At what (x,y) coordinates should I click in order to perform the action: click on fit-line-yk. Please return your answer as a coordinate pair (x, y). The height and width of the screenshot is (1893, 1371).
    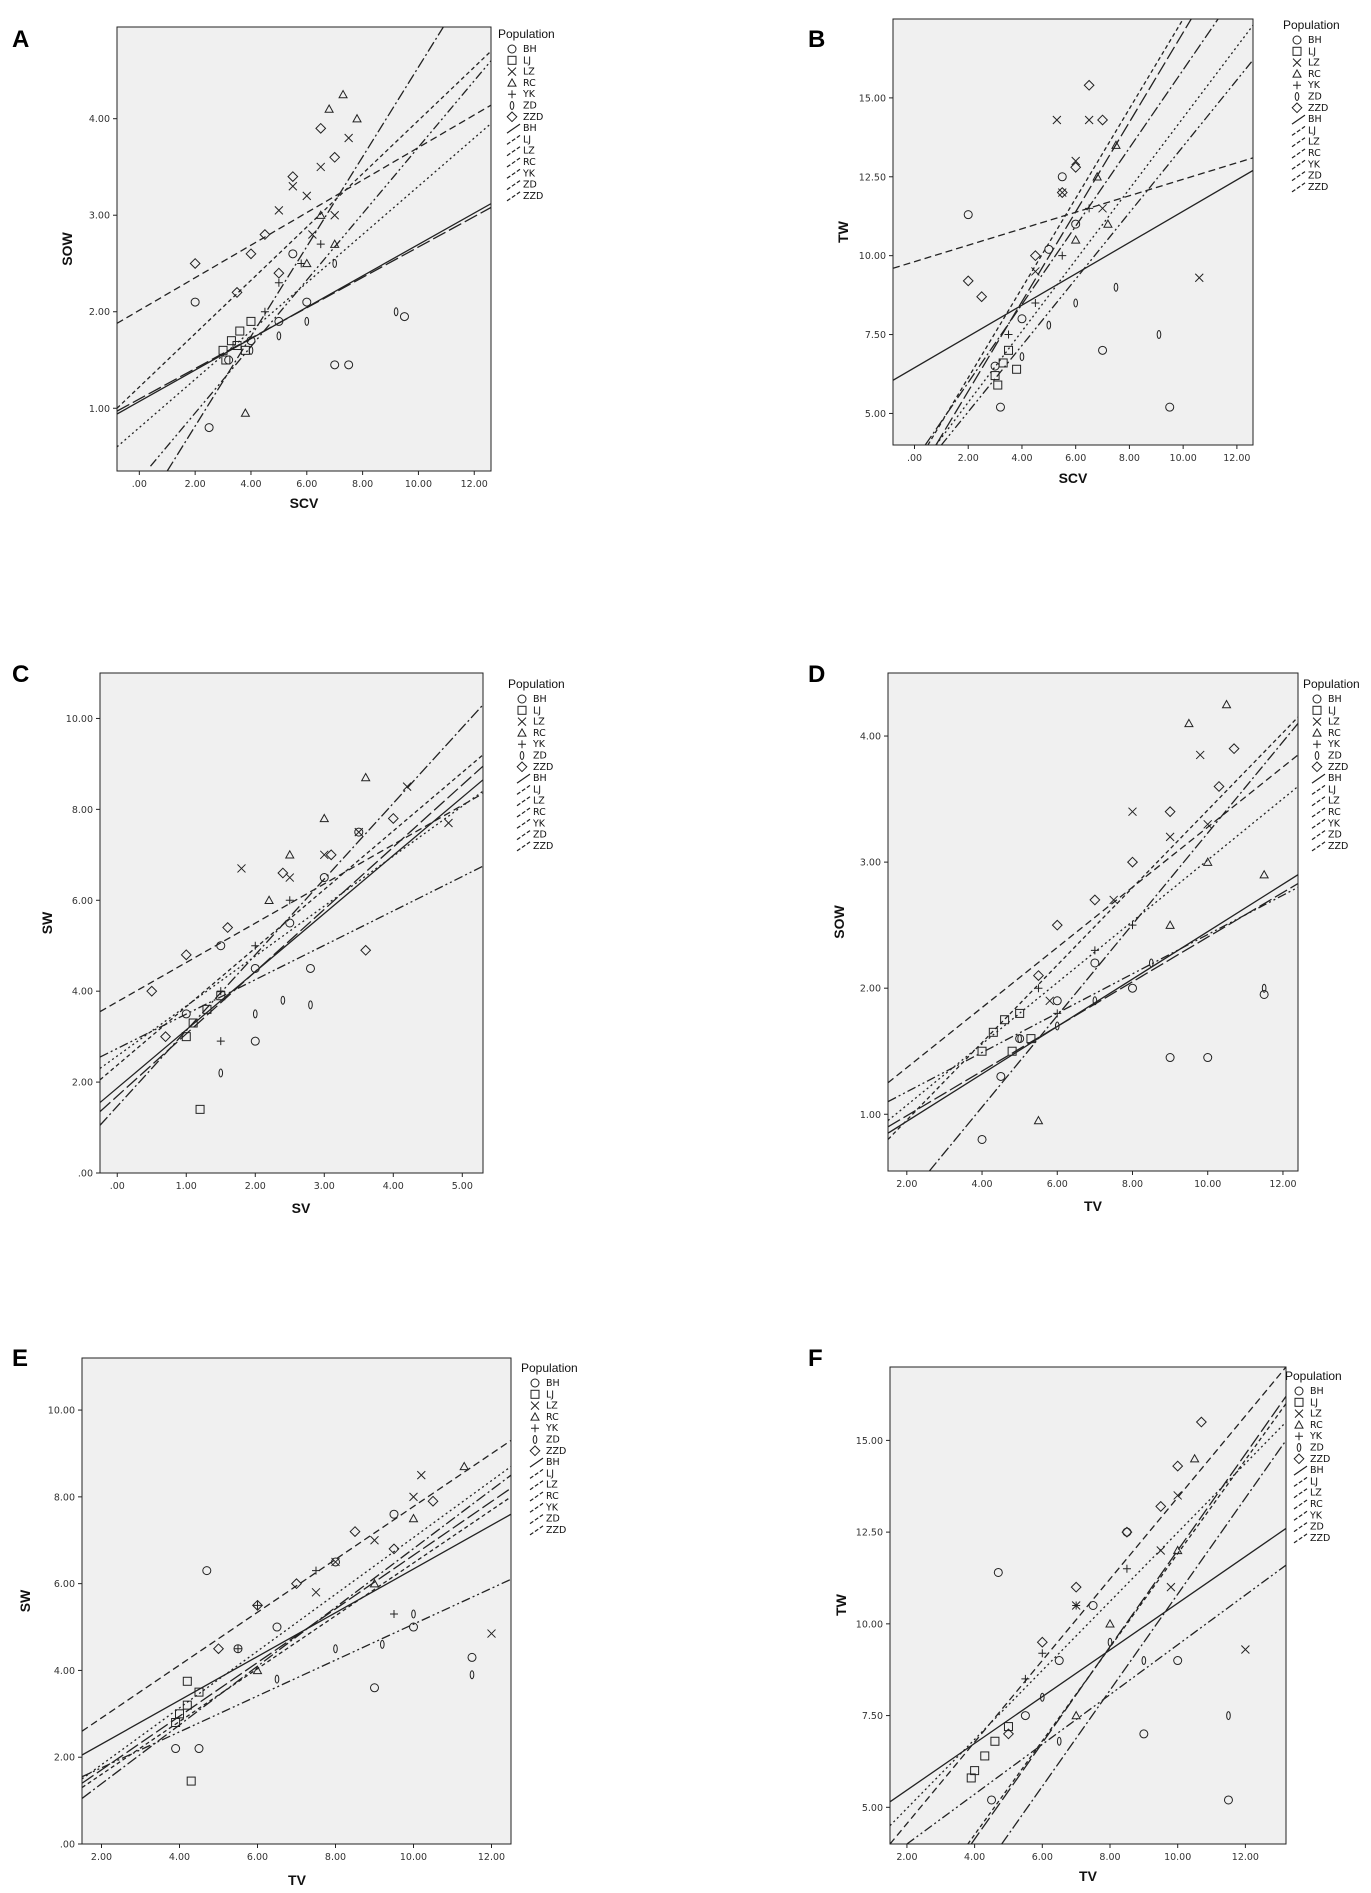
    Looking at the image, I should click on (304, 285).